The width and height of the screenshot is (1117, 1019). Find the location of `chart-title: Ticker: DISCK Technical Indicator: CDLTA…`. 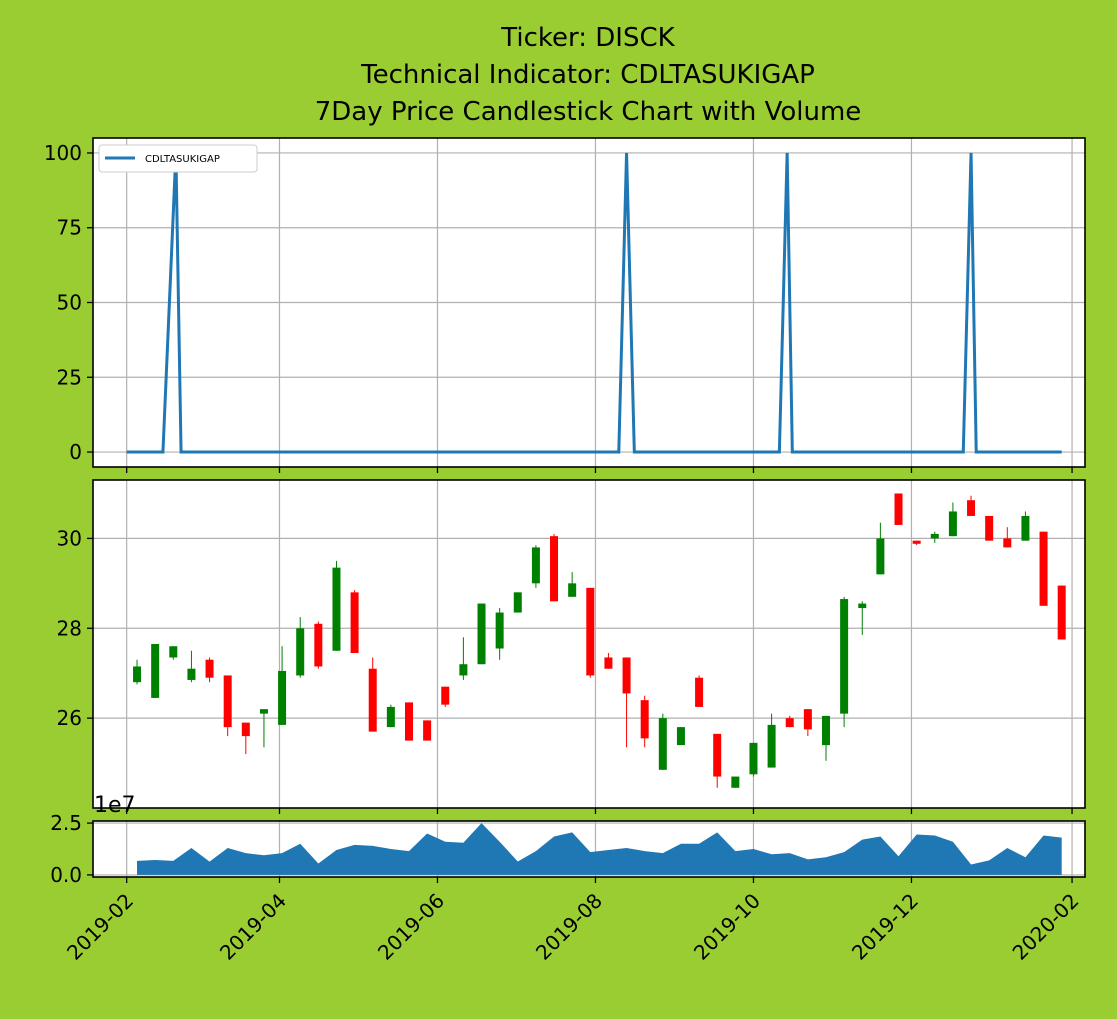

chart-title: Ticker: DISCK Technical Indicator: CDLTA… is located at coordinates (588, 75).